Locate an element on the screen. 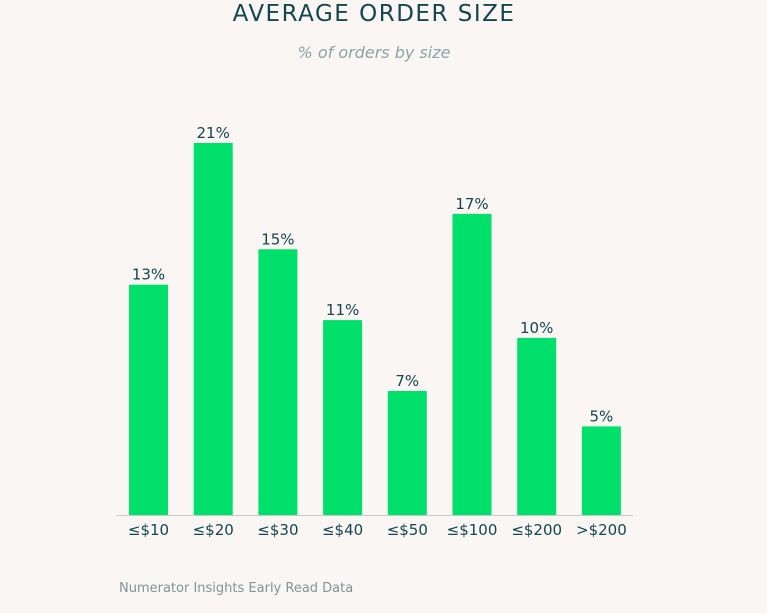  category-tick-label: ≤$200 is located at coordinates (536, 530).